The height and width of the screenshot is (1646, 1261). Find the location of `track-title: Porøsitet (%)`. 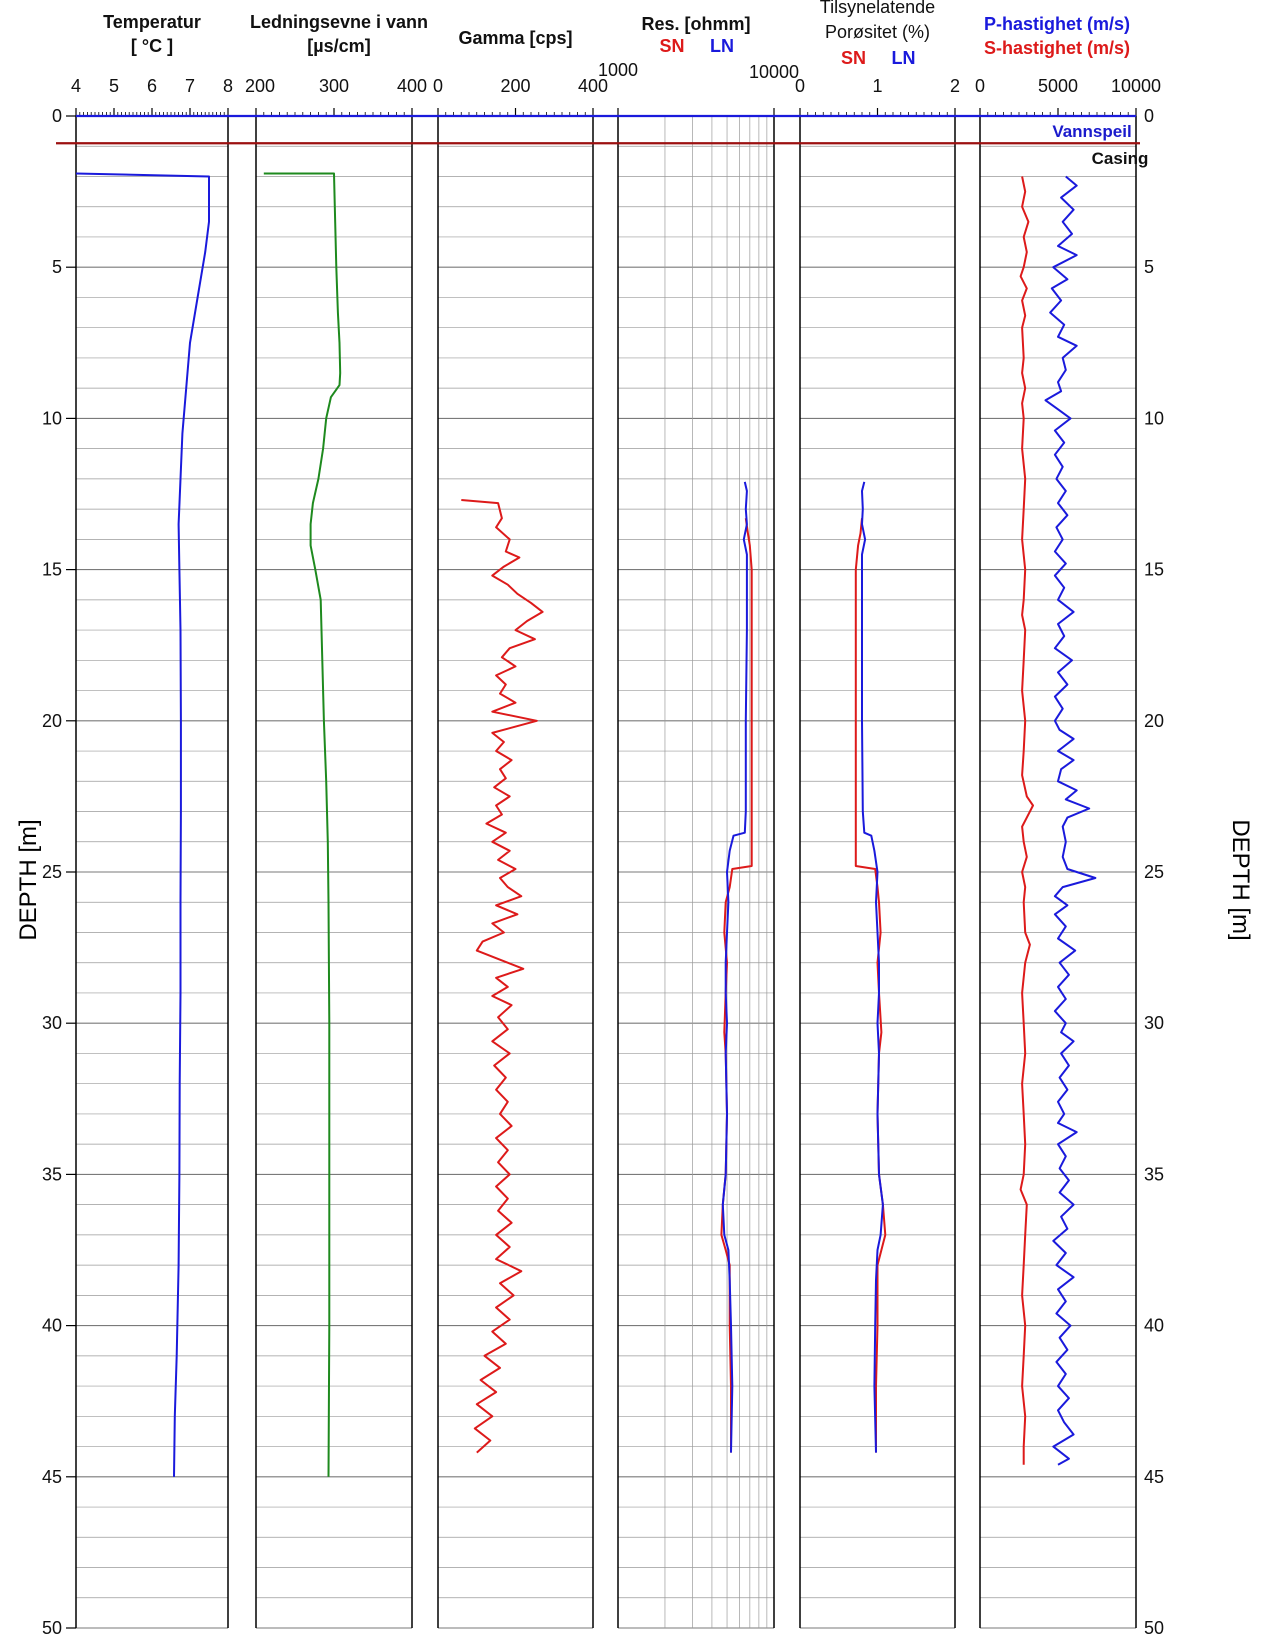

track-title: Porøsitet (%) is located at coordinates (877, 32).